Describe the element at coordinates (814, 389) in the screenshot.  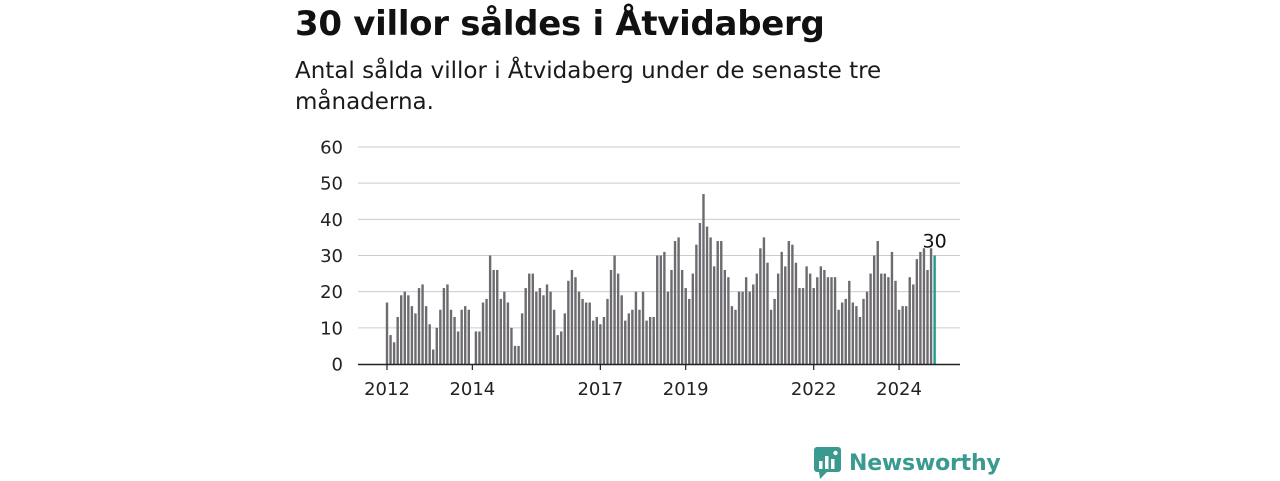
I see `x-tick-label: 2022` at that location.